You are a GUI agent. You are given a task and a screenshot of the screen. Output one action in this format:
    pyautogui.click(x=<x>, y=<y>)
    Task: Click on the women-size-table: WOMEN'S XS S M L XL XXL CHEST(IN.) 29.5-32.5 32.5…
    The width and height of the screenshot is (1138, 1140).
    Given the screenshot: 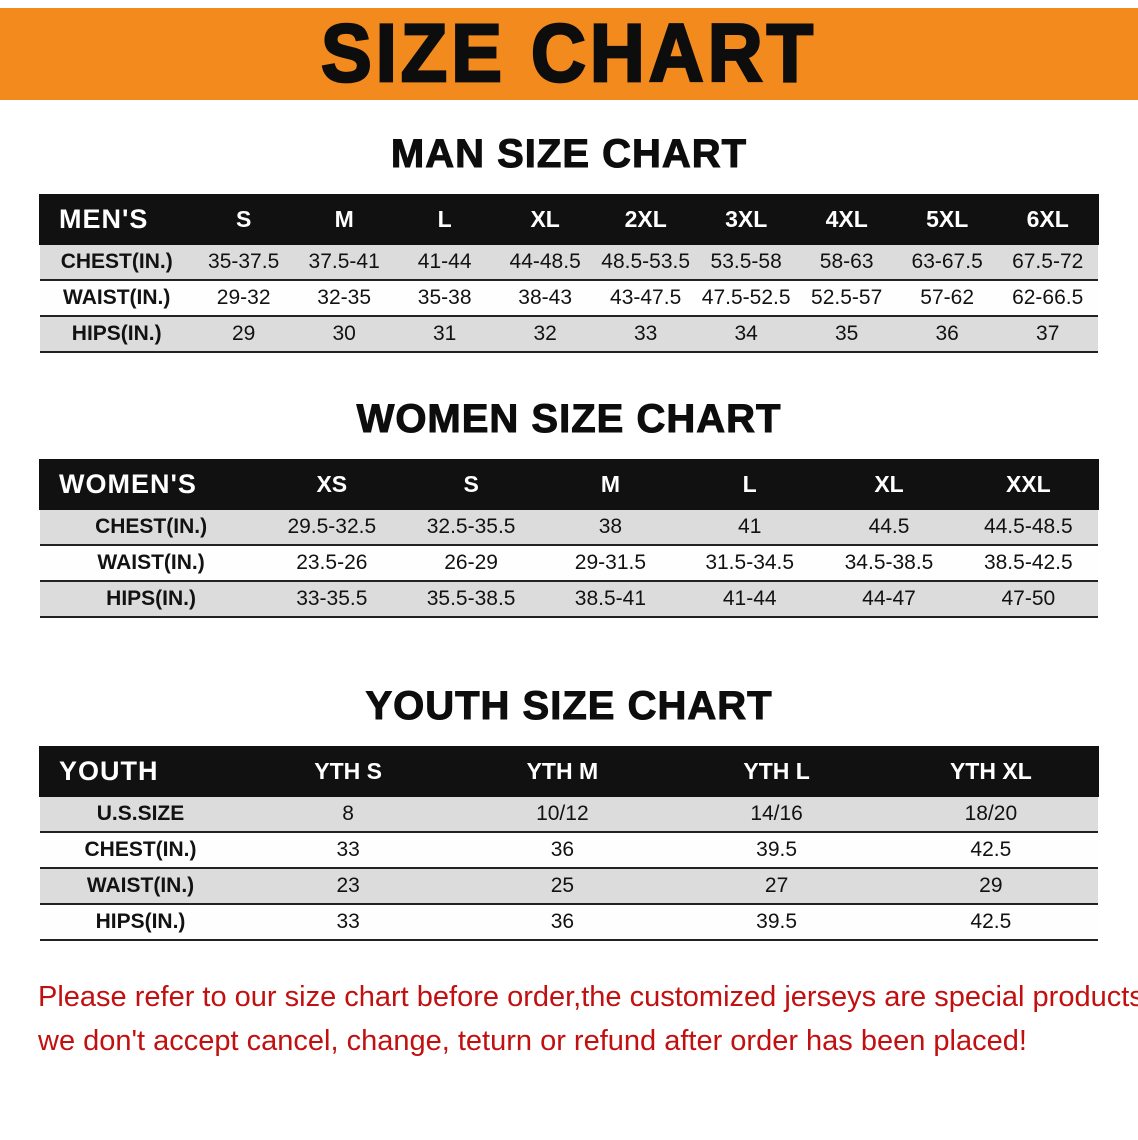 What is the action you would take?
    pyautogui.click(x=569, y=538)
    